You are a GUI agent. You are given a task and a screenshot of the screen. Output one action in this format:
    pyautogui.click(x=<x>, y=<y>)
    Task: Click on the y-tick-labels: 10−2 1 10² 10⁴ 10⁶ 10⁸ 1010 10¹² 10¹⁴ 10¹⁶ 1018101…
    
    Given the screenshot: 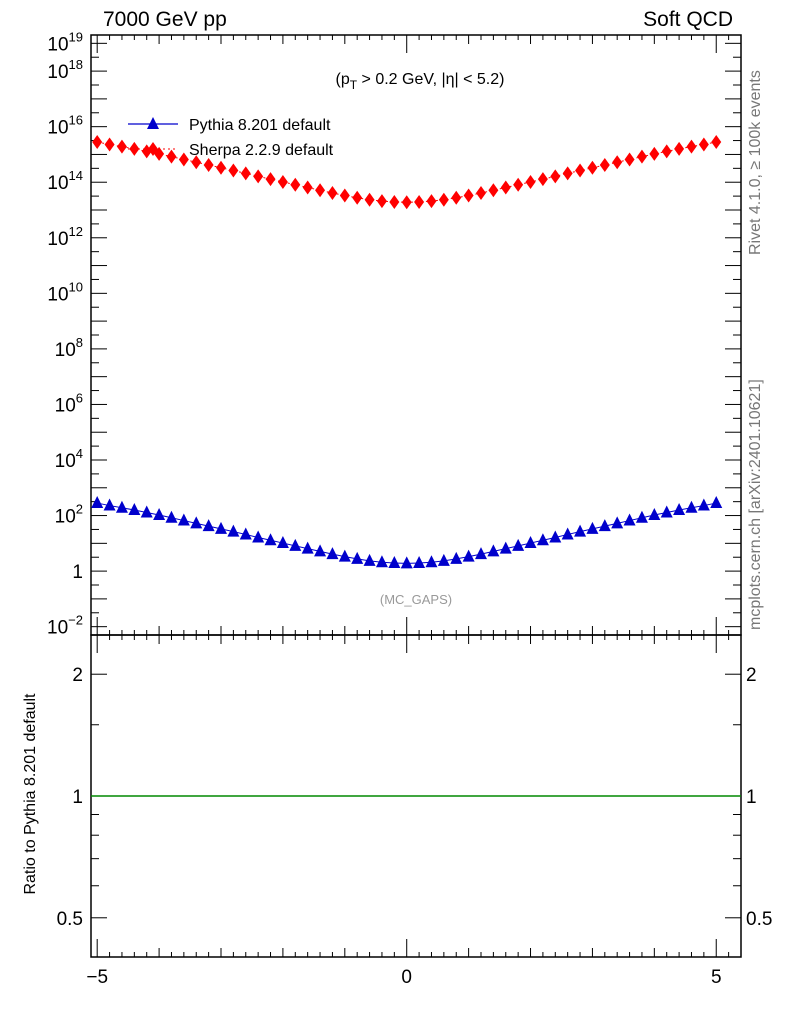 What is the action you would take?
    pyautogui.click(x=65, y=333)
    